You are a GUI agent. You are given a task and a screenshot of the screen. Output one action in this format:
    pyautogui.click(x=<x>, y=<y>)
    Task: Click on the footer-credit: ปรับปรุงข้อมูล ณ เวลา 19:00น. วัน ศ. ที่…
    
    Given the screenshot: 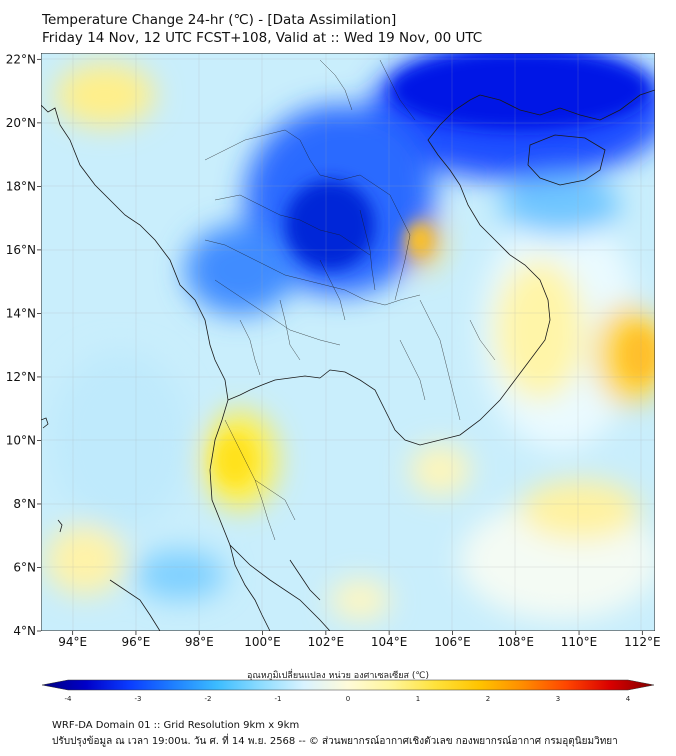 What is the action you would take?
    pyautogui.click(x=335, y=741)
    